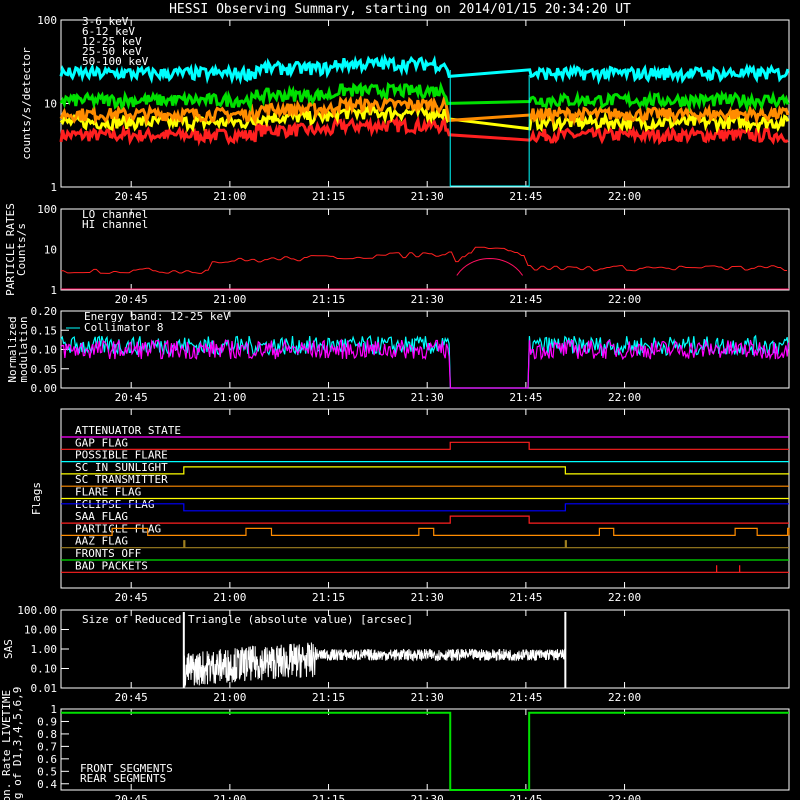 Image resolution: width=800 pixels, height=800 pixels. What do you see at coordinates (374, 665) in the screenshot?
I see `sas-series-line` at bounding box center [374, 665].